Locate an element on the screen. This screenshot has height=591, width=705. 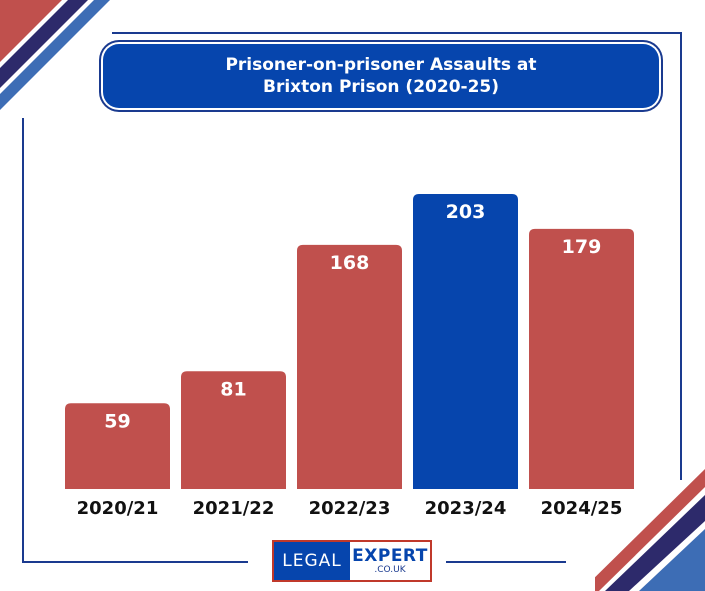
frame-line-left is located at coordinates (23, 340).